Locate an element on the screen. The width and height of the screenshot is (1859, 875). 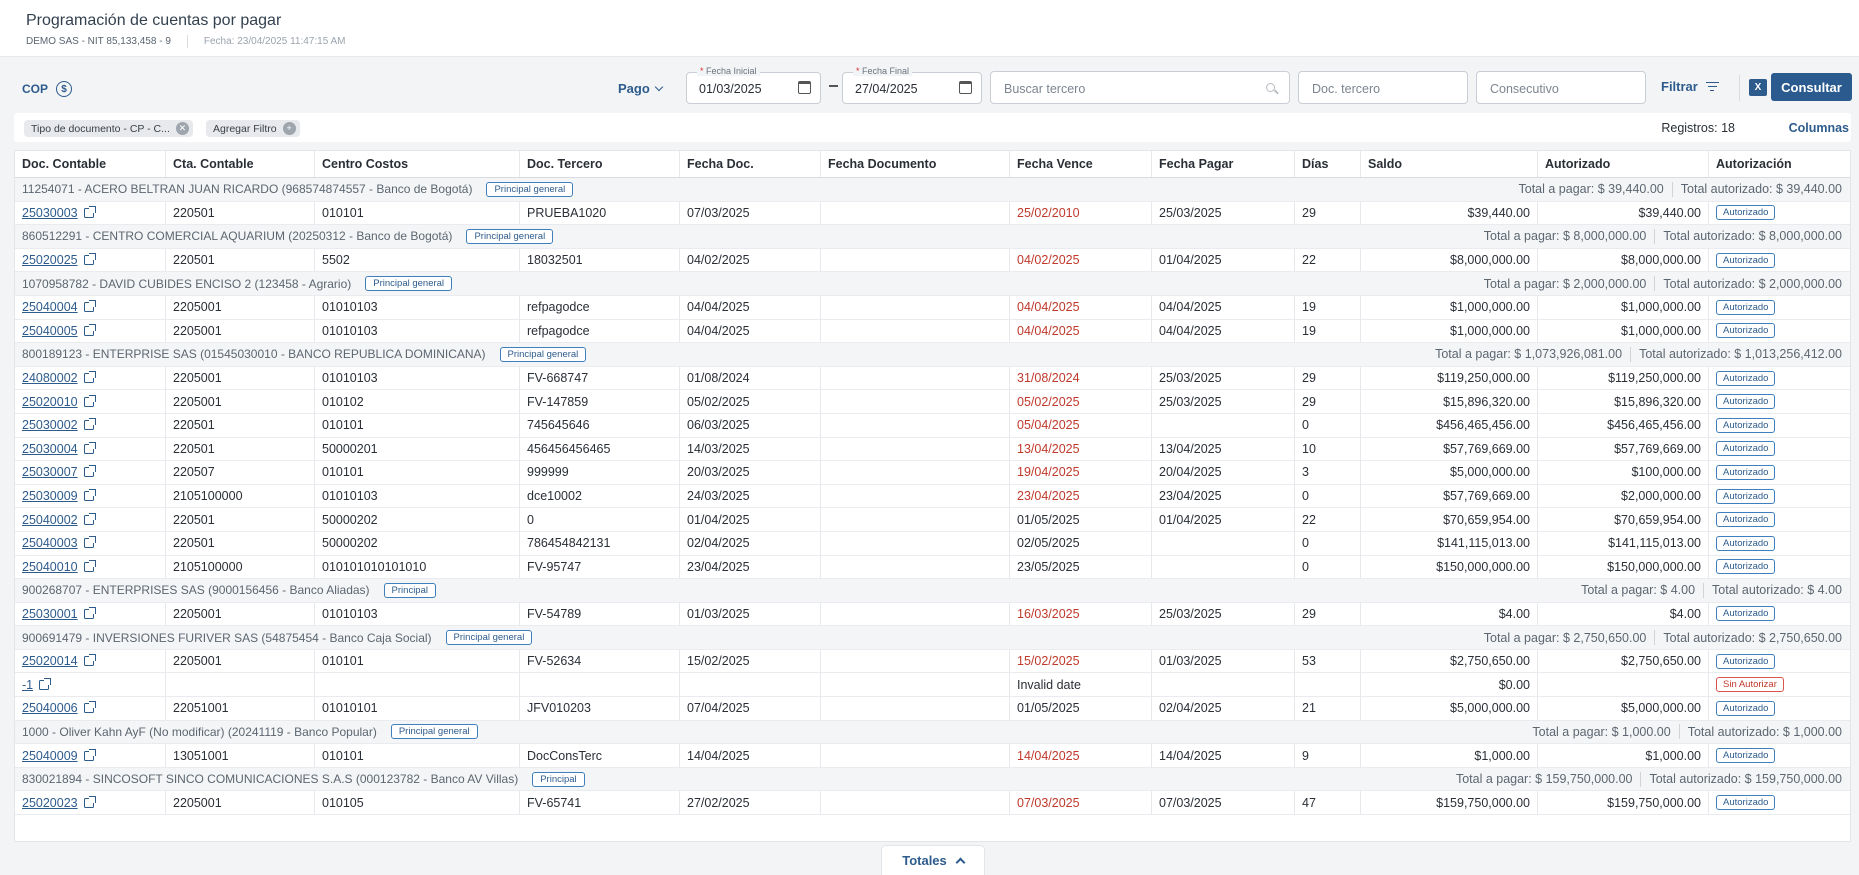
buscar-tercero-input: Buscar tercero is located at coordinates (1140, 87).